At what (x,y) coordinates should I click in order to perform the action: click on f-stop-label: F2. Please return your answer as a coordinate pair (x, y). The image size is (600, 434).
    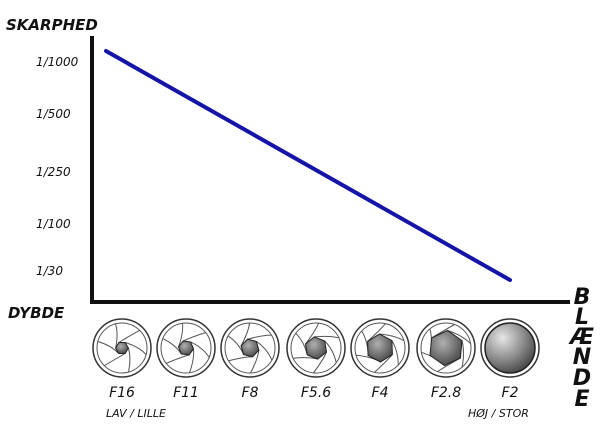
    Looking at the image, I should click on (510, 393).